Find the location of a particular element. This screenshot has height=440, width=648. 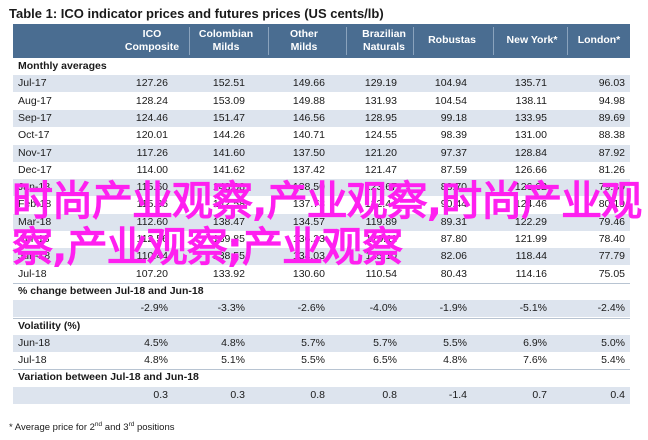

table-cell: 112.60 is located at coordinates (152, 221).